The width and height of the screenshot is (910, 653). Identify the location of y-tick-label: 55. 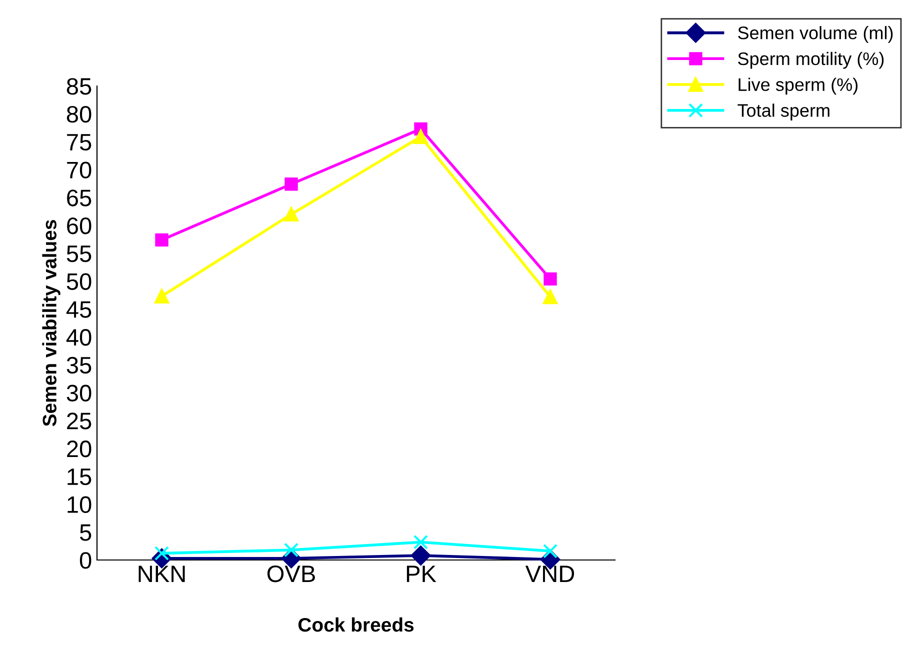
(79, 254).